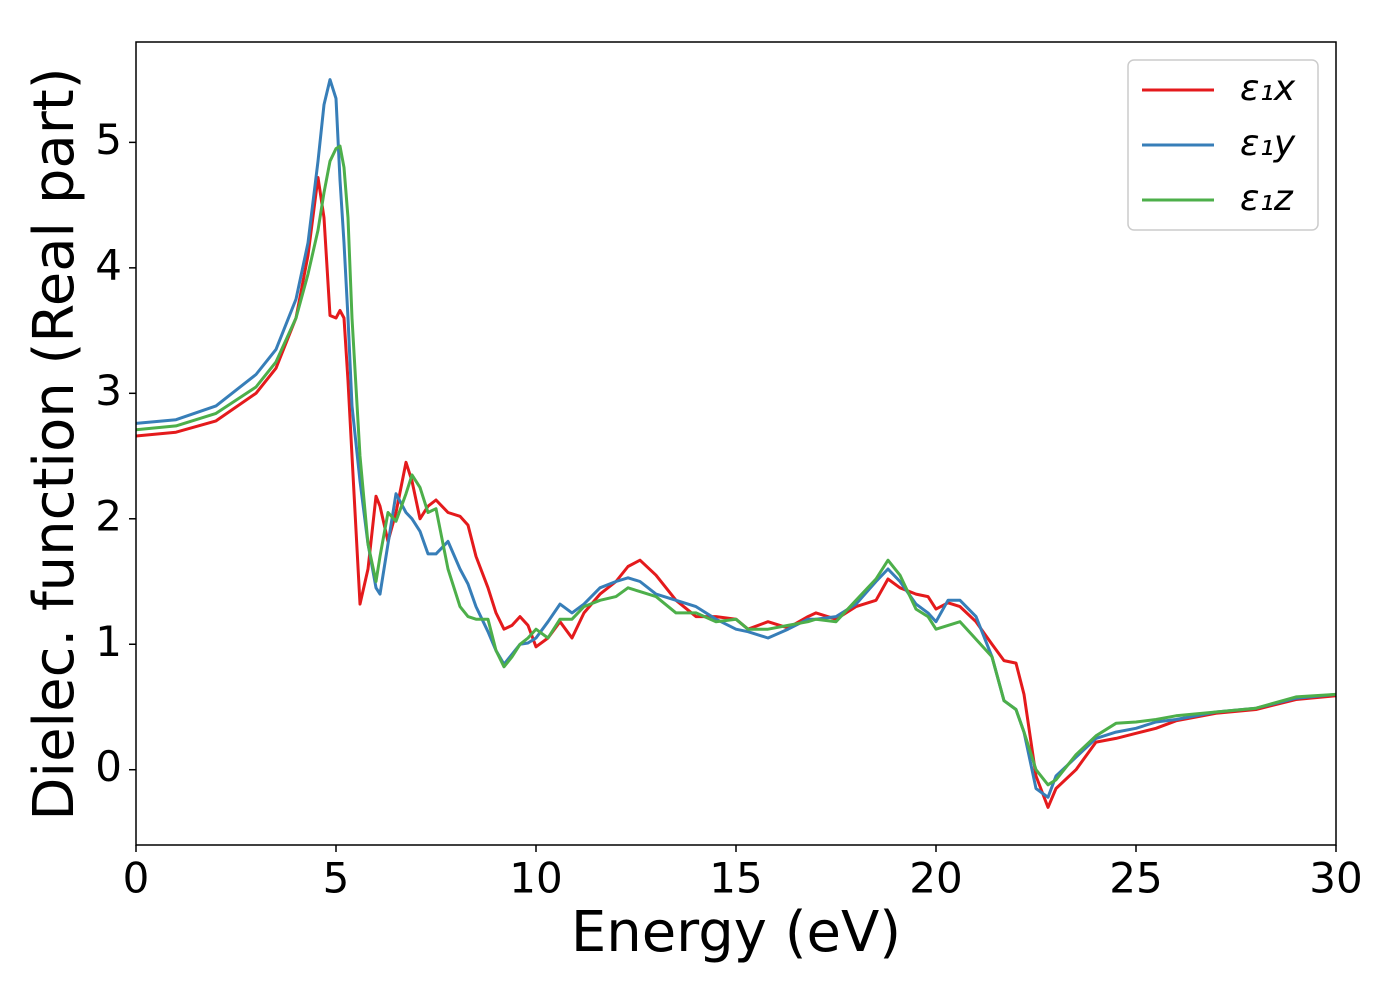 The width and height of the screenshot is (1400, 1000). What do you see at coordinates (108, 139) in the screenshot?
I see `y-tick-label: 5` at bounding box center [108, 139].